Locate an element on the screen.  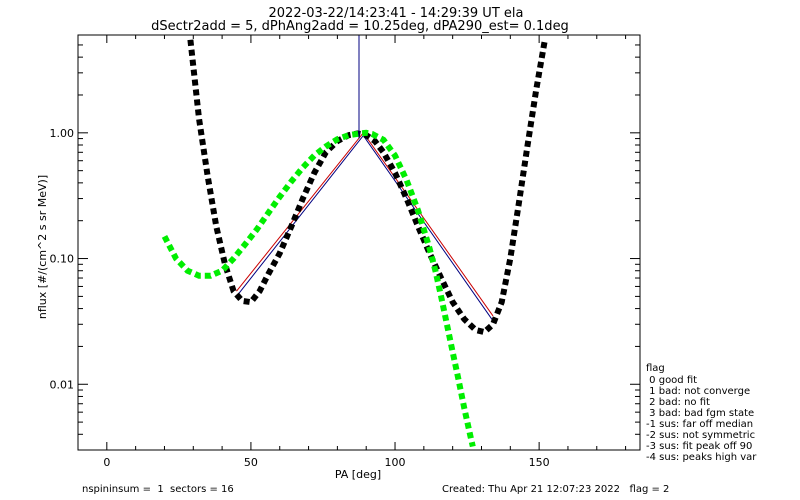
legend-entry: -1 sus: far off median is located at coordinates (699, 424).